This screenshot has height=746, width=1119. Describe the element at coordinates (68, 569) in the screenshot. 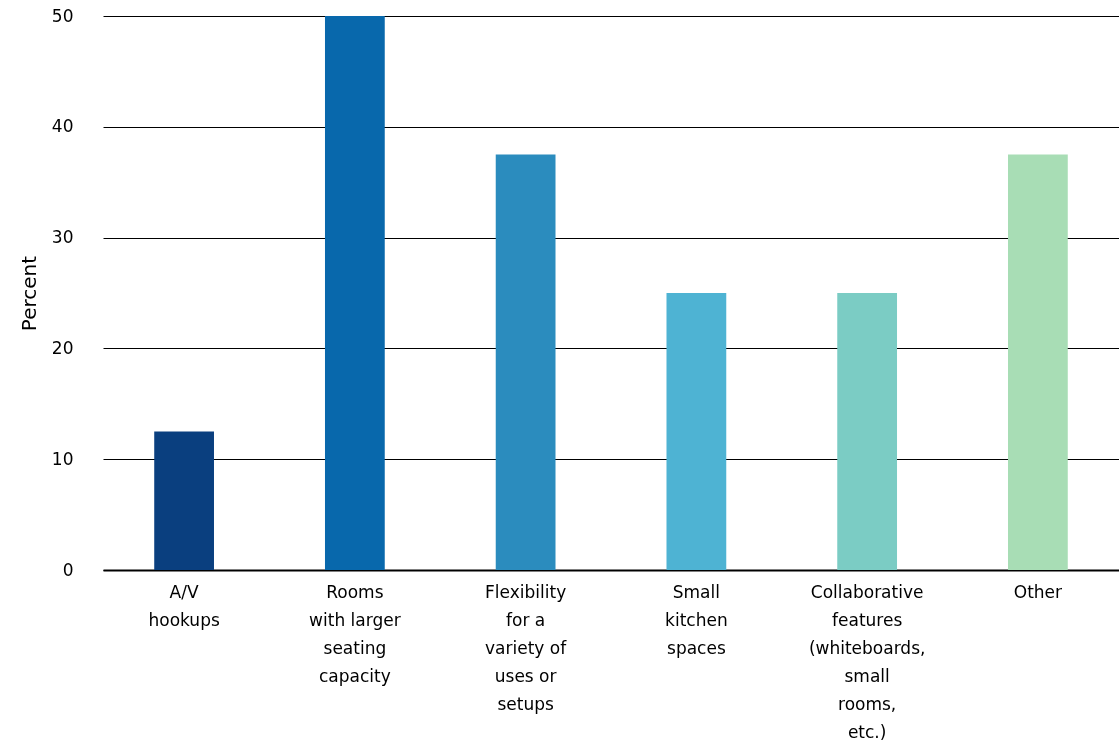

I see `y-tick-label: 0` at that location.